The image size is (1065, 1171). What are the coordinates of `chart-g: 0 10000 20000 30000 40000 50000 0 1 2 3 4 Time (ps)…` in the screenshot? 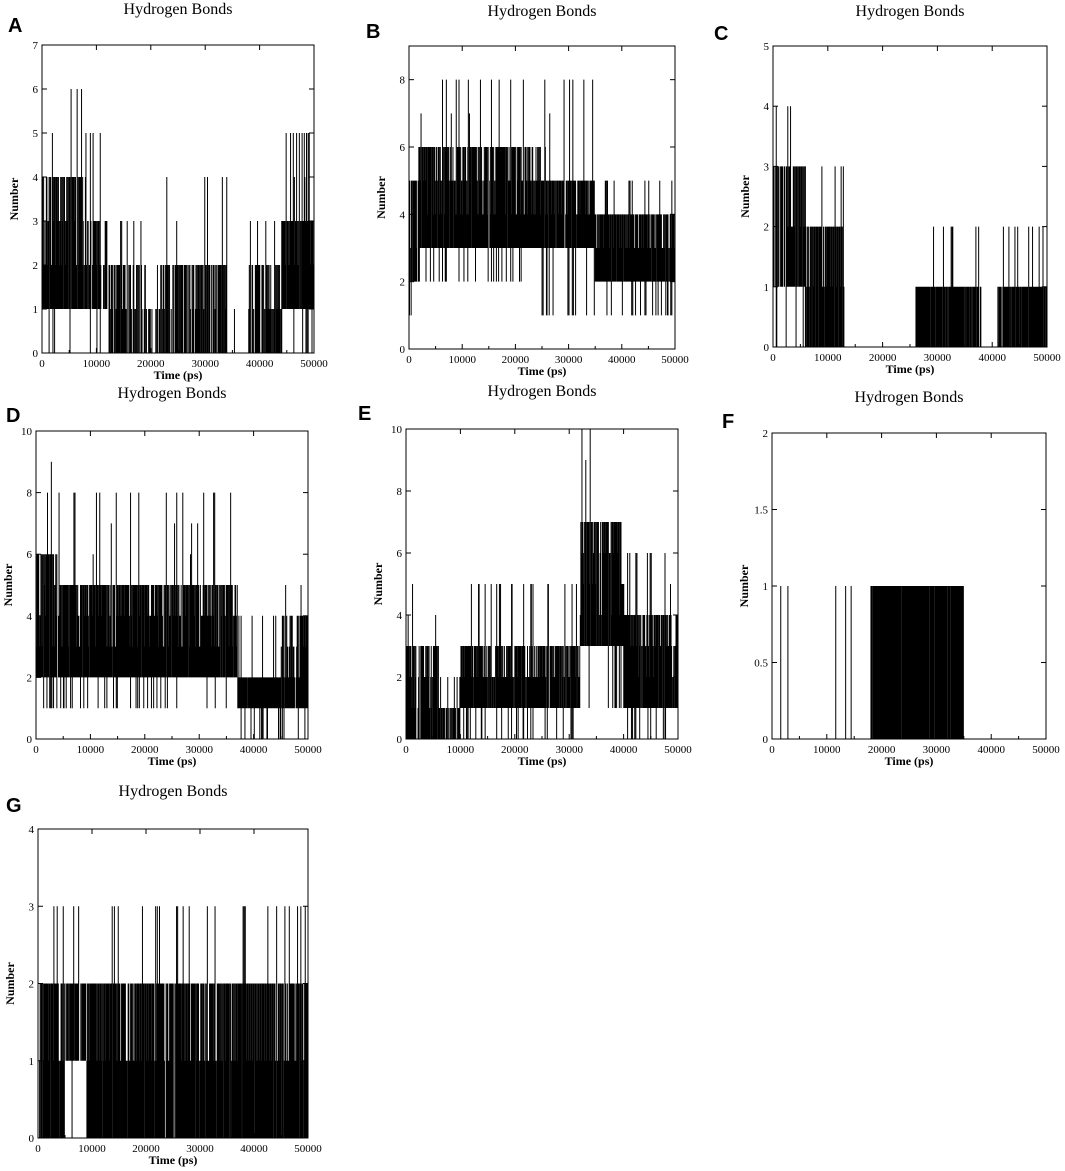 It's located at (162, 995).